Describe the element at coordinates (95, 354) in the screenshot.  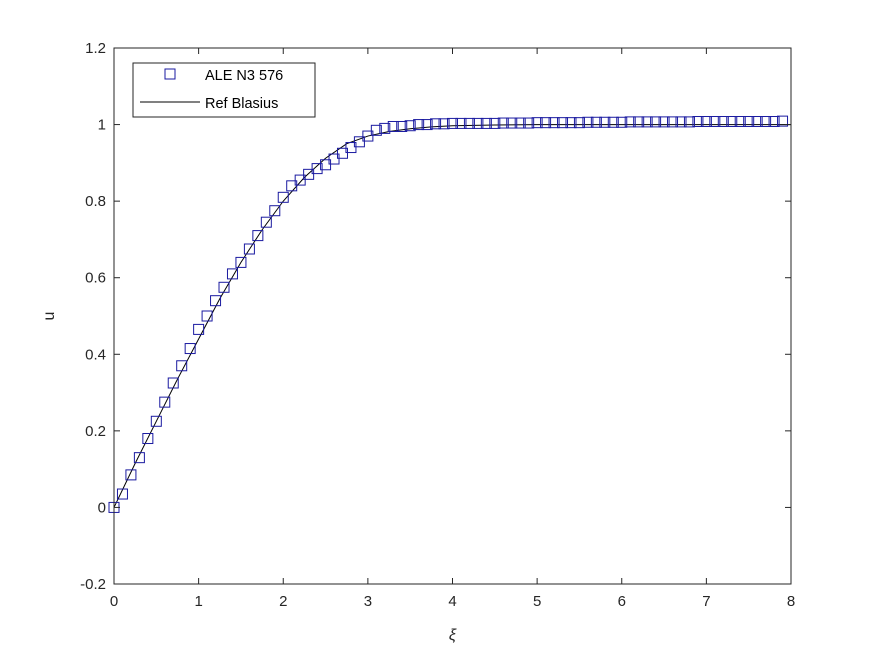
I see `y-tick-label: 0.4` at that location.